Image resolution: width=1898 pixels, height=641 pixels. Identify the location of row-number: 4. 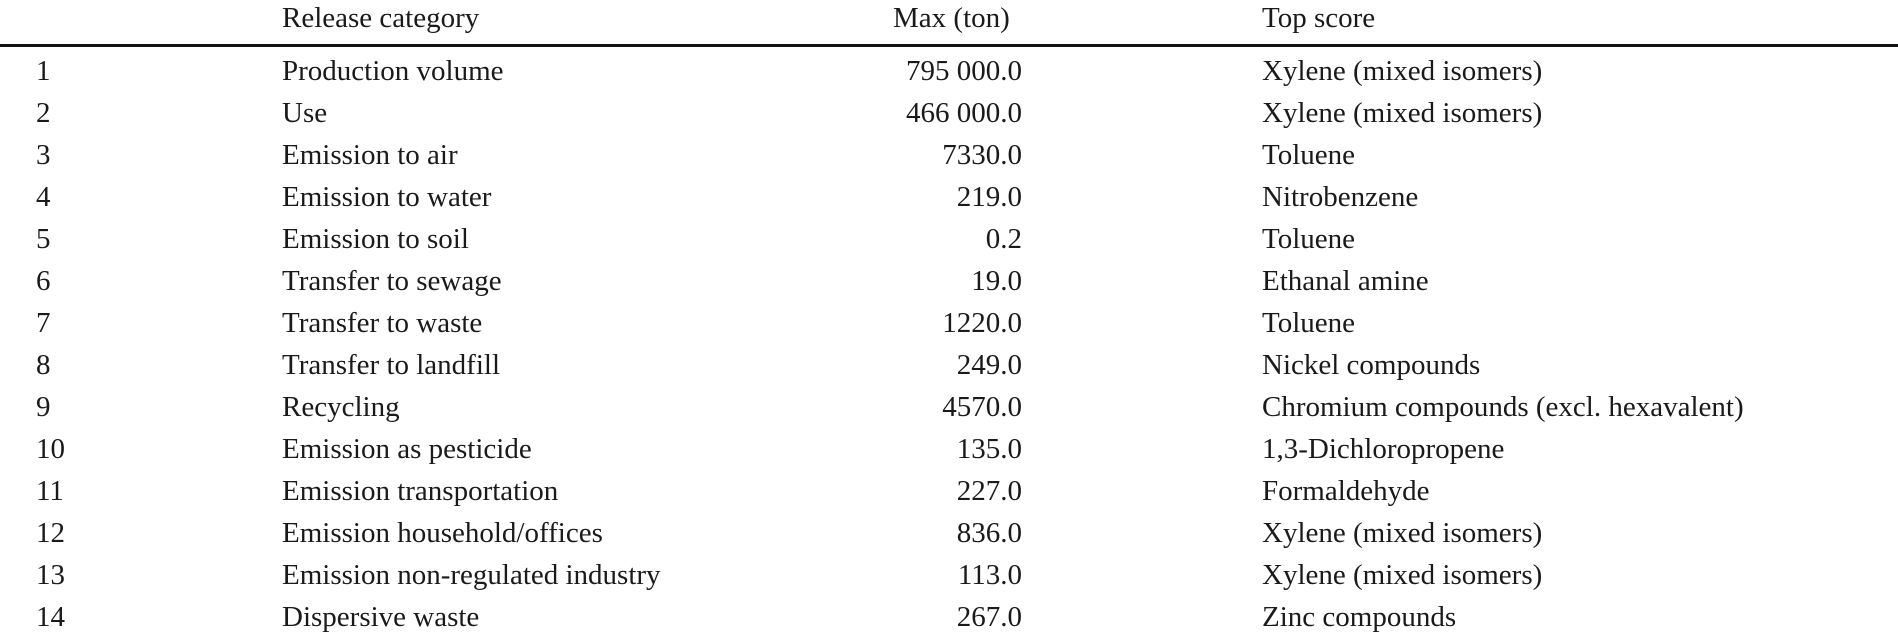
(43, 197).